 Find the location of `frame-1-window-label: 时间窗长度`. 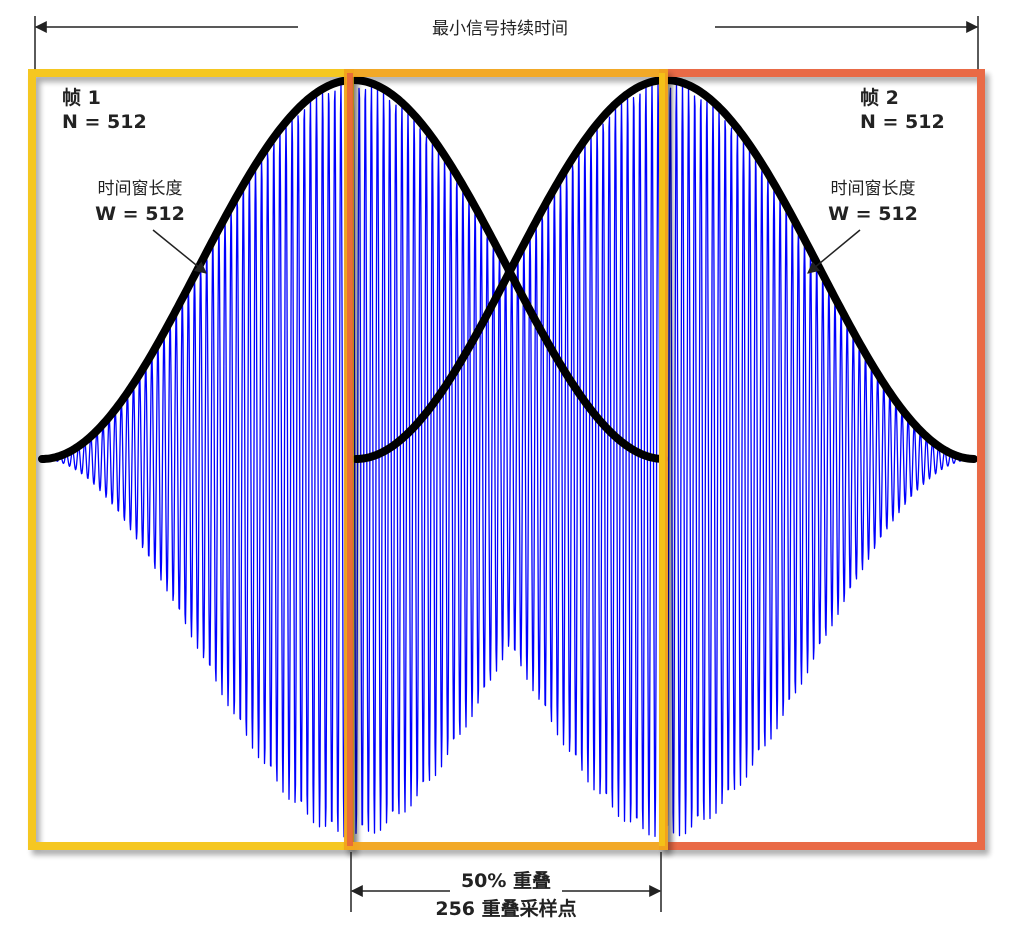

frame-1-window-label: 时间窗长度 is located at coordinates (140, 189).